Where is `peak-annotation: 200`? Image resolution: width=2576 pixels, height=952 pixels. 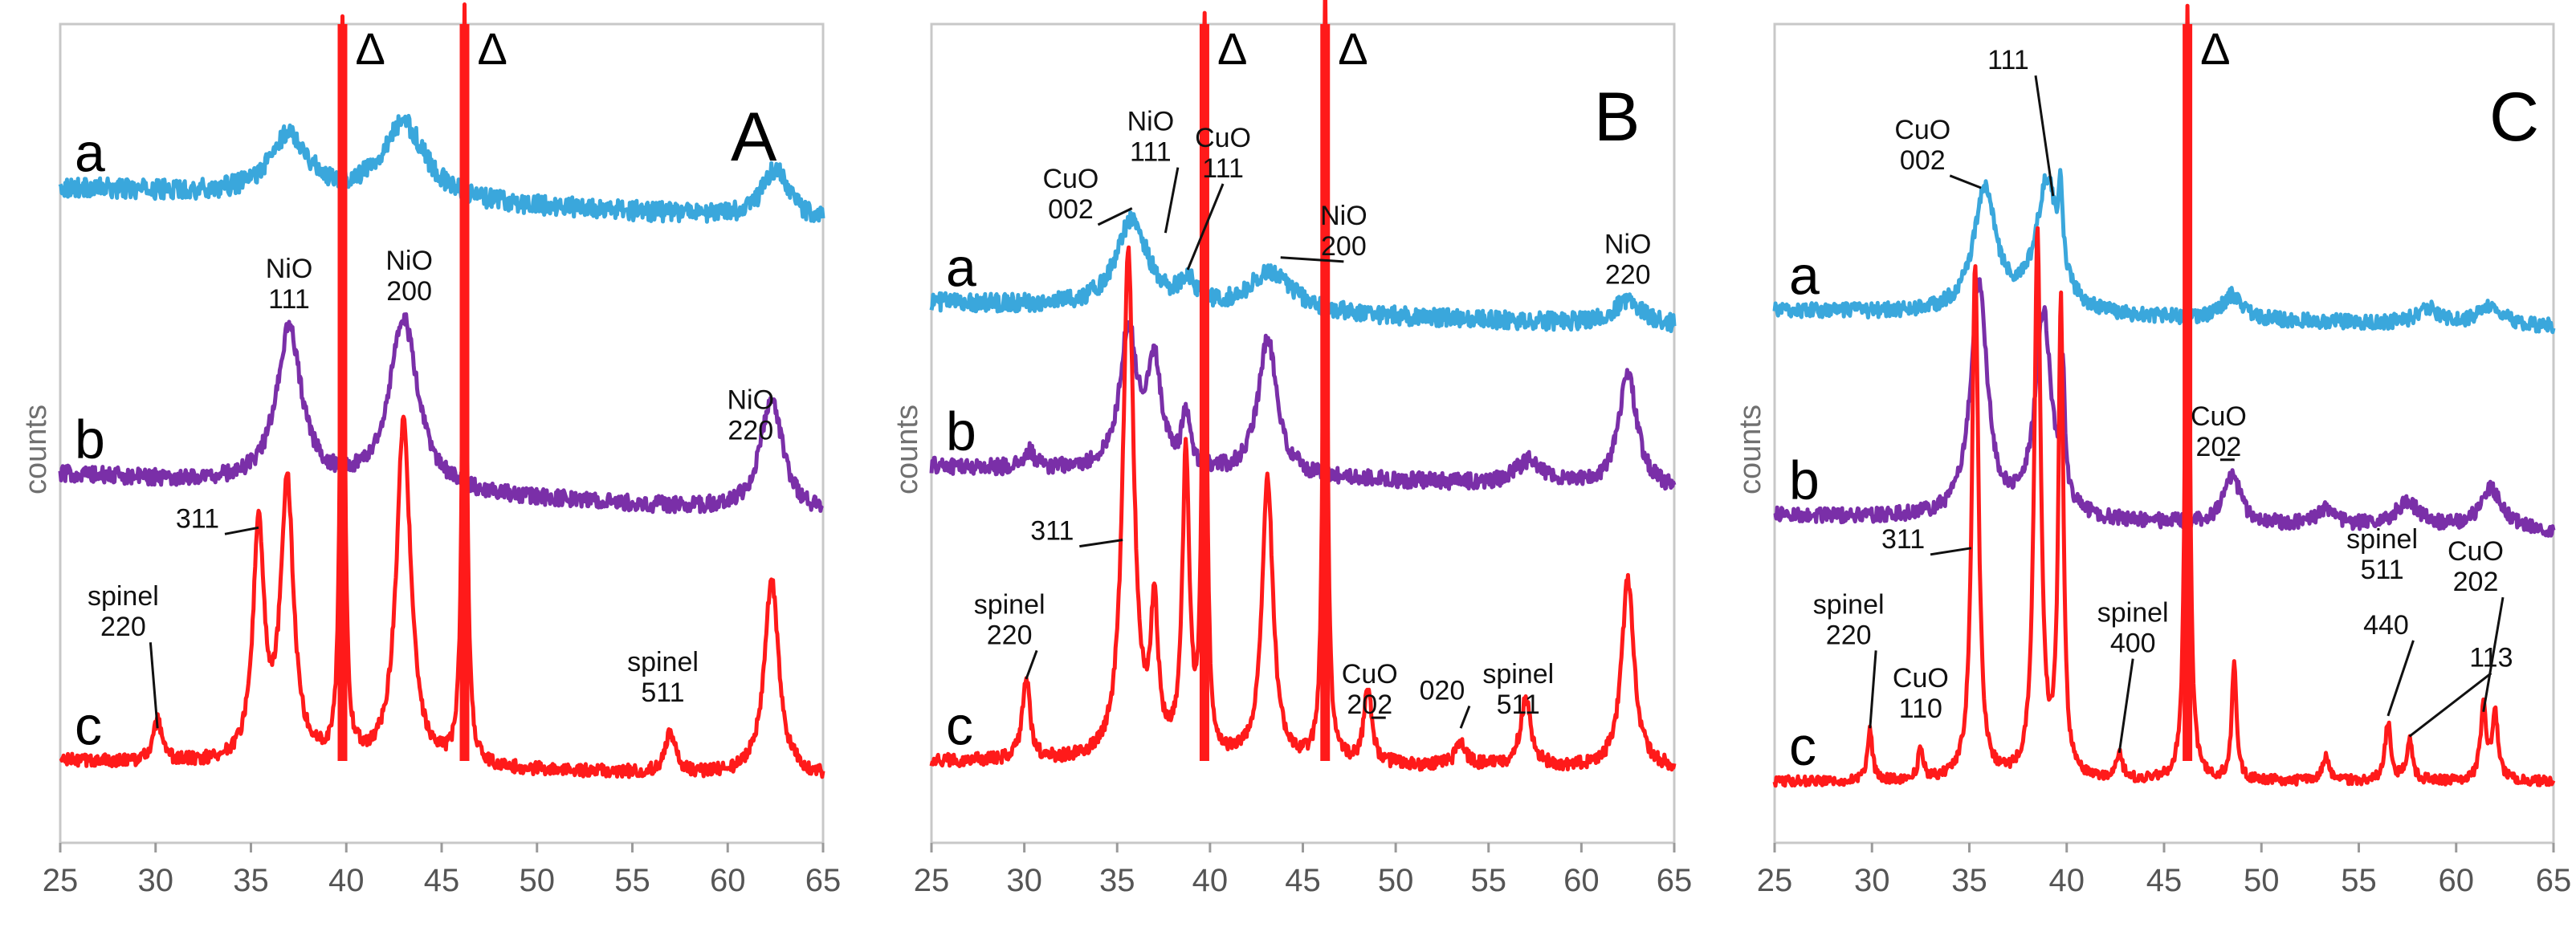
peak-annotation: 200 is located at coordinates (409, 291).